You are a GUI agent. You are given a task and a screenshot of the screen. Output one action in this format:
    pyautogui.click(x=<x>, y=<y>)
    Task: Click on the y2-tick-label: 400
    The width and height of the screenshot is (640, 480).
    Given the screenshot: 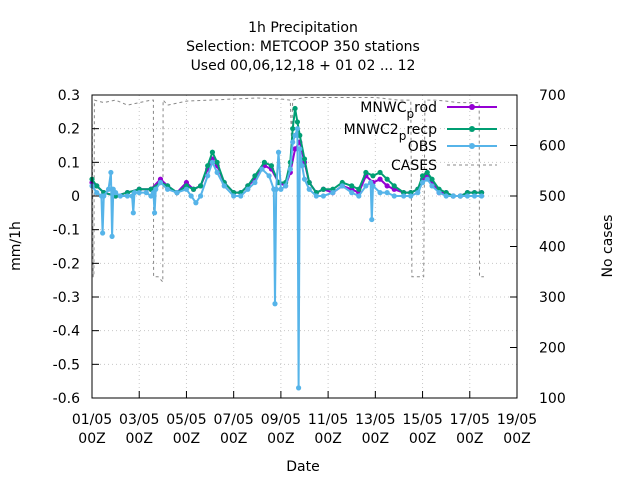 What is the action you would take?
    pyautogui.click(x=552, y=248)
    